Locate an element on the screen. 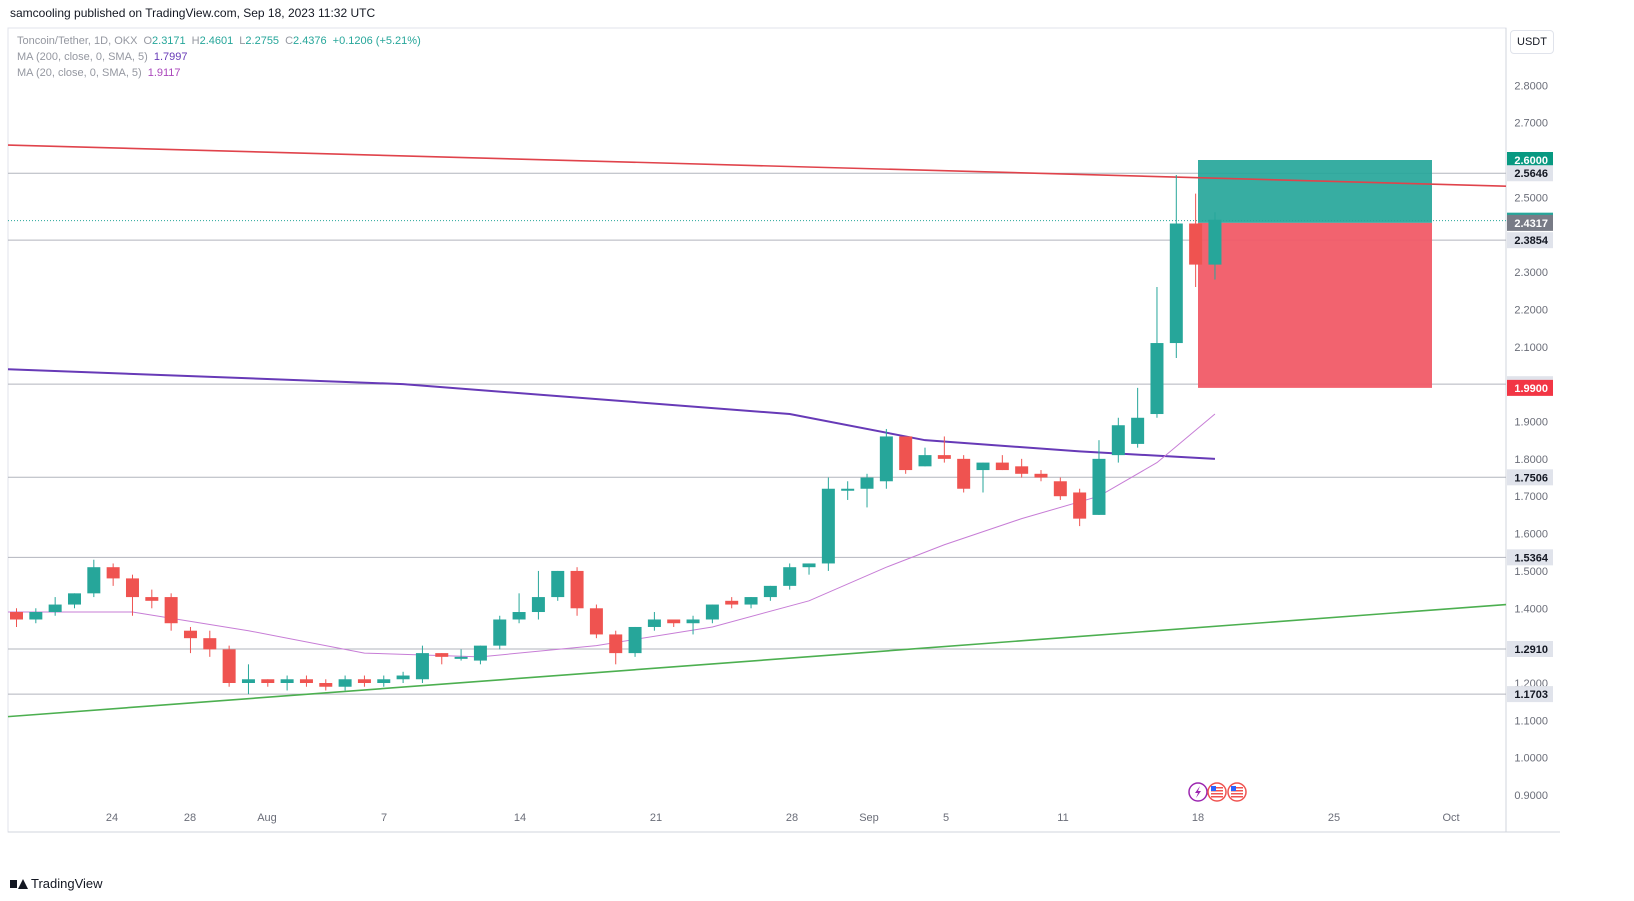 The height and width of the screenshot is (901, 1634). x-axis-tick-label: 28 is located at coordinates (190, 818).